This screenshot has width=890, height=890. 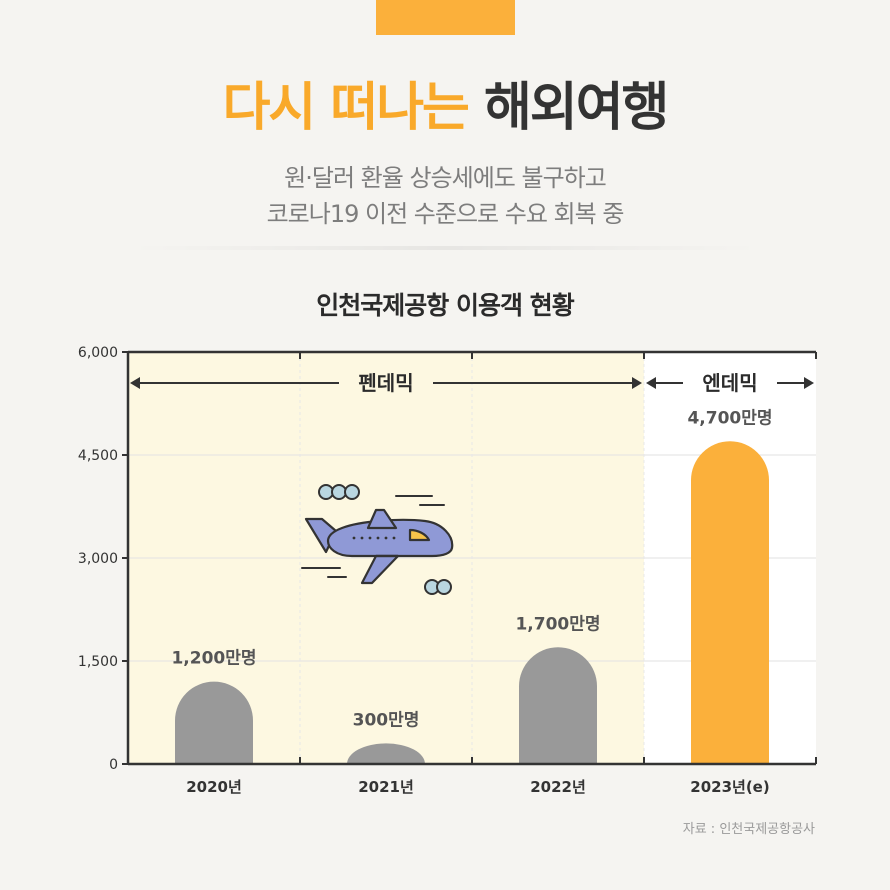 What do you see at coordinates (386, 720) in the screenshot?
I see `data-label: 300만명` at bounding box center [386, 720].